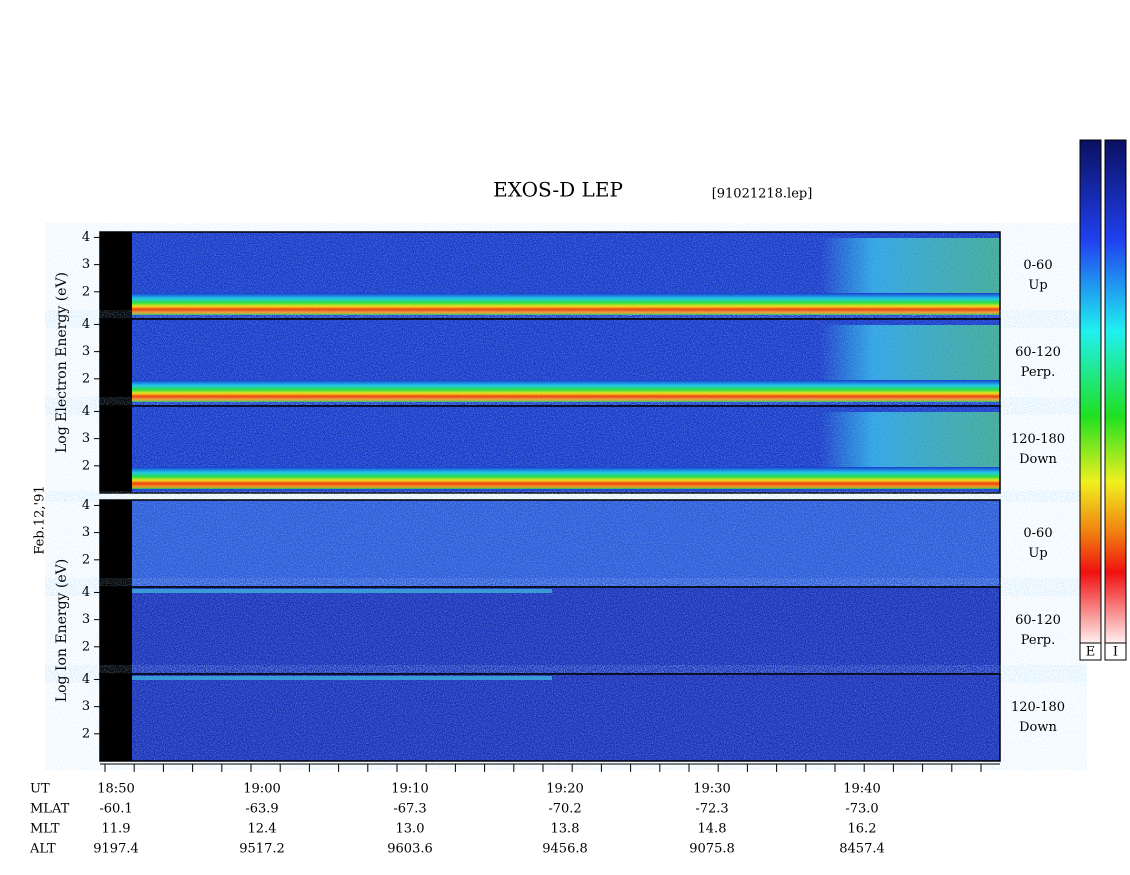  Describe the element at coordinates (116, 829) in the screenshot. I see `row-value: 11.9` at that location.